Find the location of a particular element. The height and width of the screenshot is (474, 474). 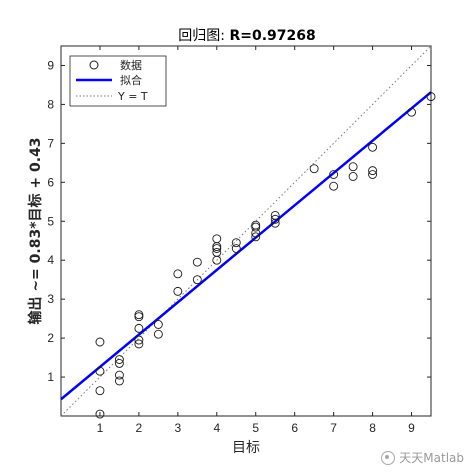

y-tick-label-6: 6 is located at coordinates (50, 182).